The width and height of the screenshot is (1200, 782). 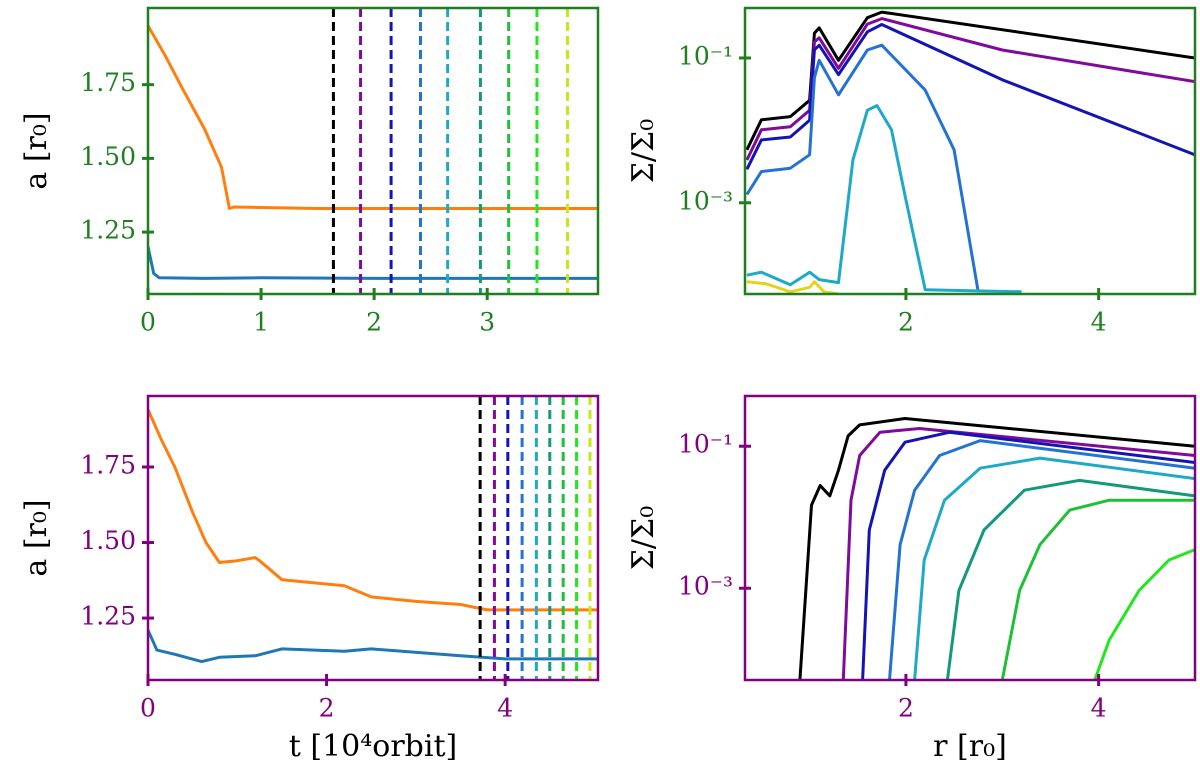 What do you see at coordinates (373, 746) in the screenshot?
I see `x-axis-label: t [10⁴orbit]` at bounding box center [373, 746].